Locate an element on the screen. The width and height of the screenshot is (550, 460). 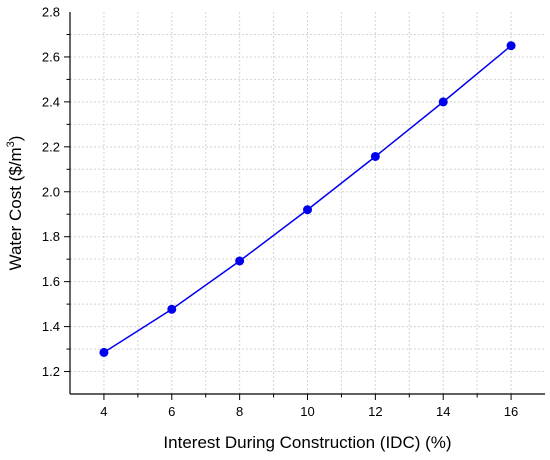
y-axis-title: Water Cost ($/m3) is located at coordinates (15, 203).